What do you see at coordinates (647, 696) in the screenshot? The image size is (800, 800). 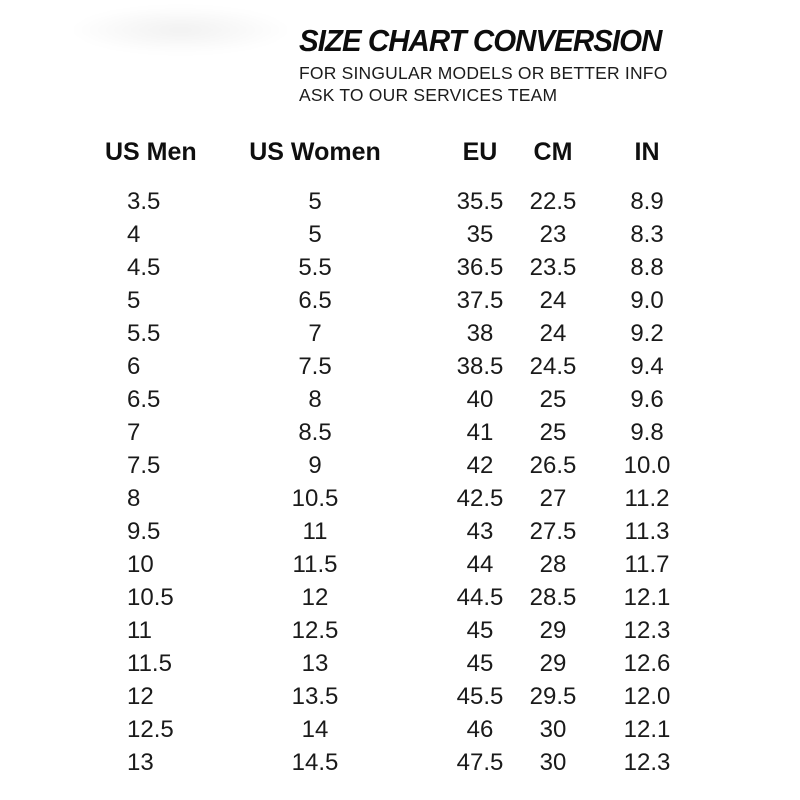 I see `table-cell: 12.0` at bounding box center [647, 696].